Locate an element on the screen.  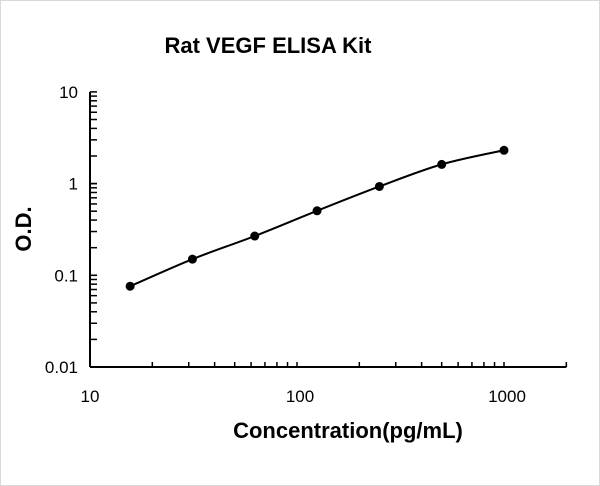
y-axis-title: O.D. is located at coordinates (23, 228).